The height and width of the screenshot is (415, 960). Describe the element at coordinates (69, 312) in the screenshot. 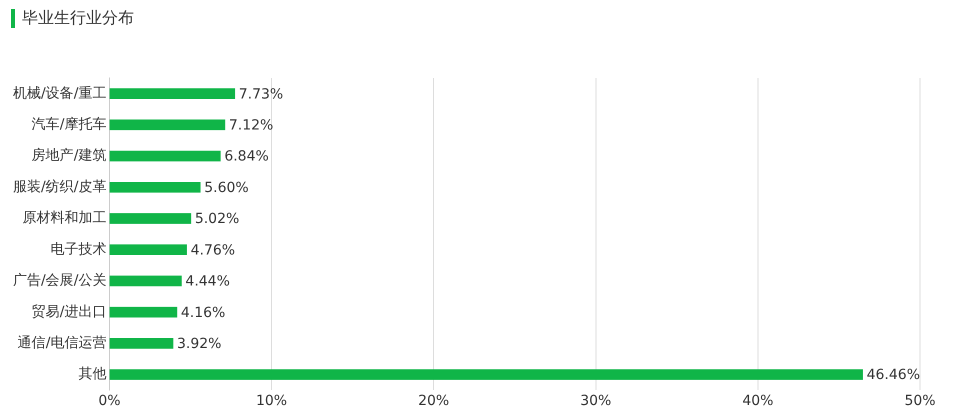

I see `y-tick-label: 贸易/进出口` at that location.